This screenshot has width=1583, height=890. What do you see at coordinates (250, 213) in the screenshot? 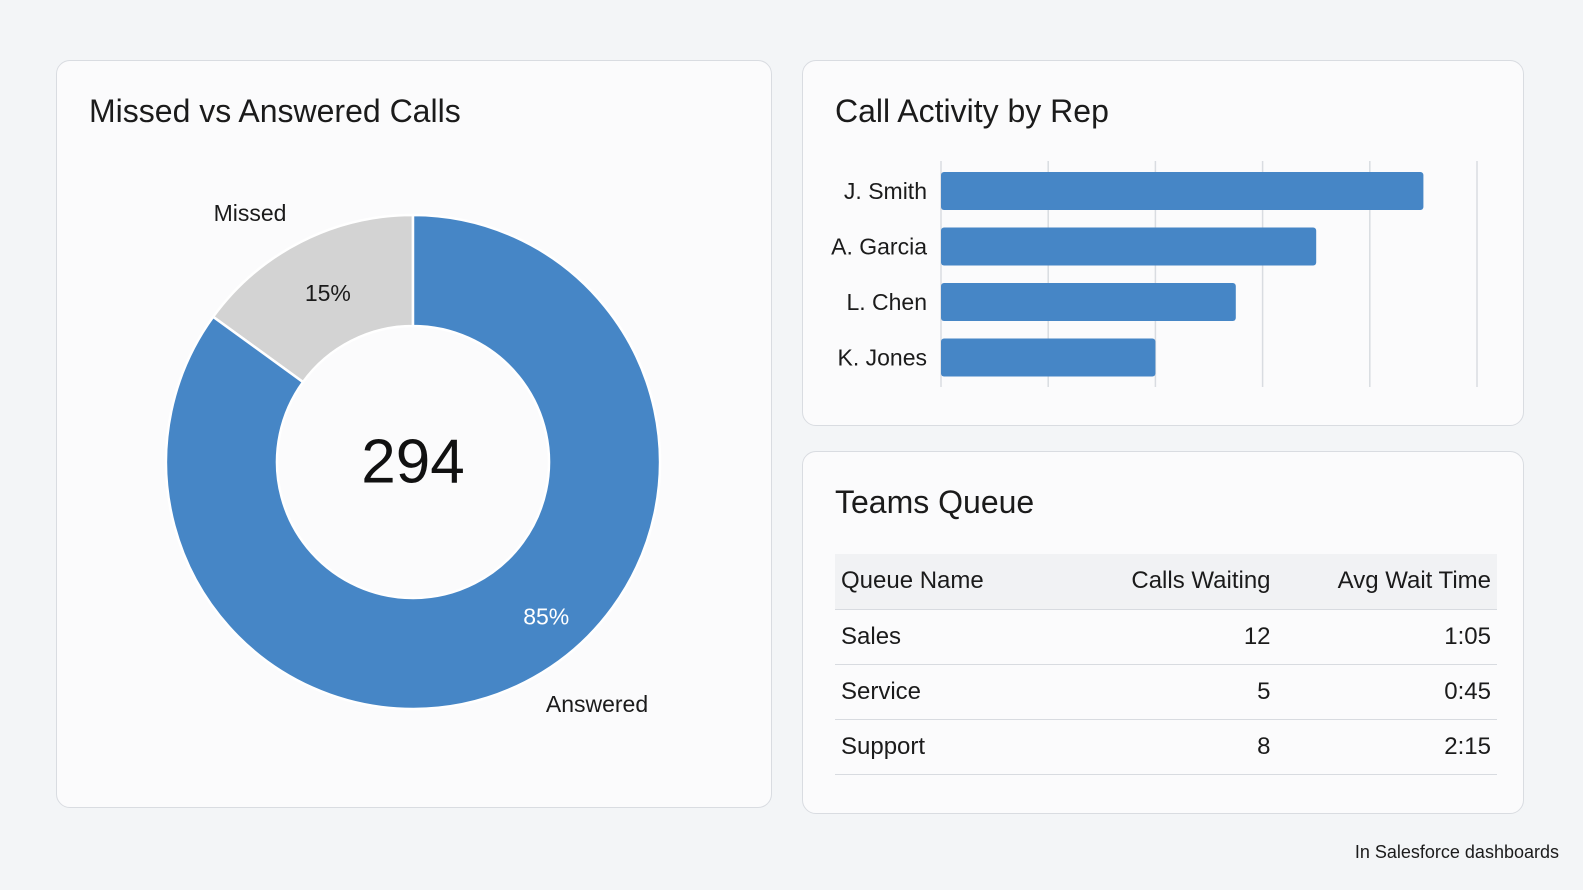
I see `missed-category-label: Missed` at bounding box center [250, 213].